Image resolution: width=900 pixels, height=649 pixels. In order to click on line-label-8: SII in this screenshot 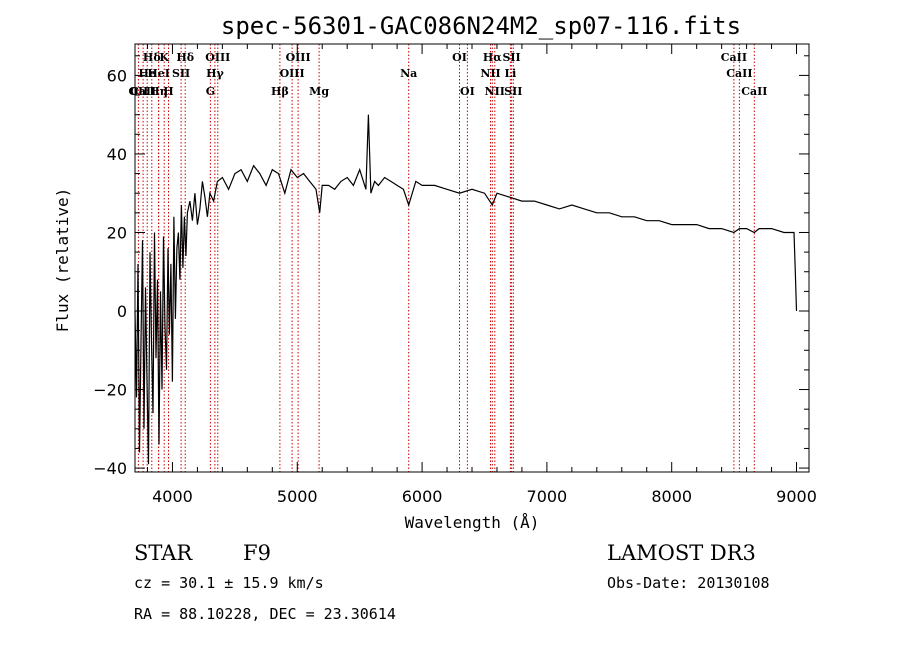, I will do `click(181, 73)`.